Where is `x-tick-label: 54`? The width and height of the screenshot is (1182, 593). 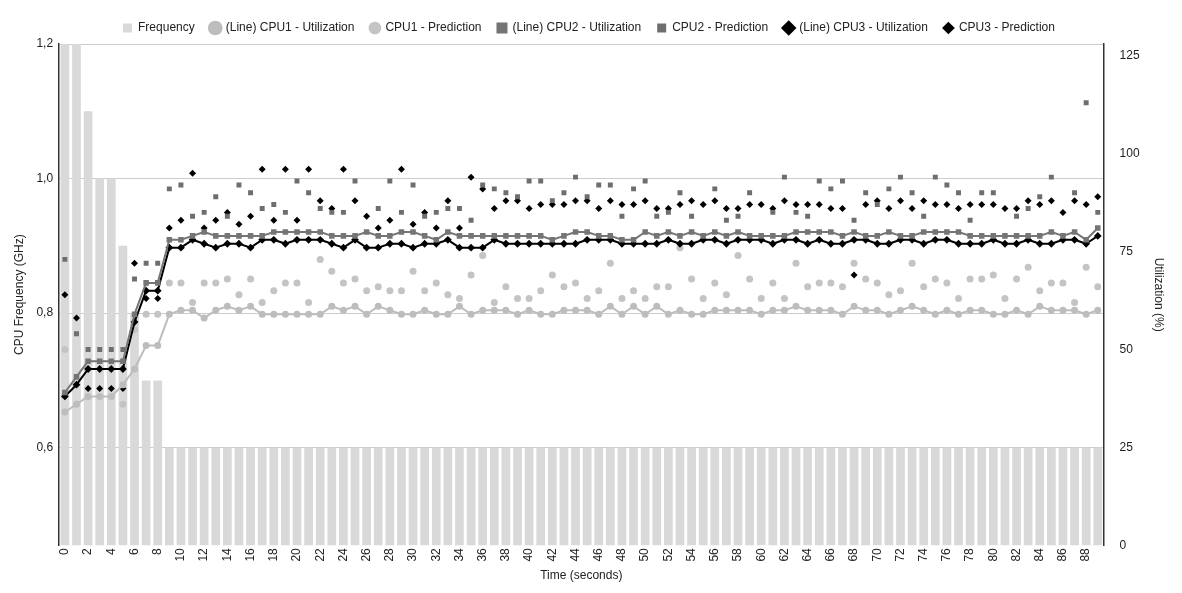 x-tick-label: 54 is located at coordinates (690, 554).